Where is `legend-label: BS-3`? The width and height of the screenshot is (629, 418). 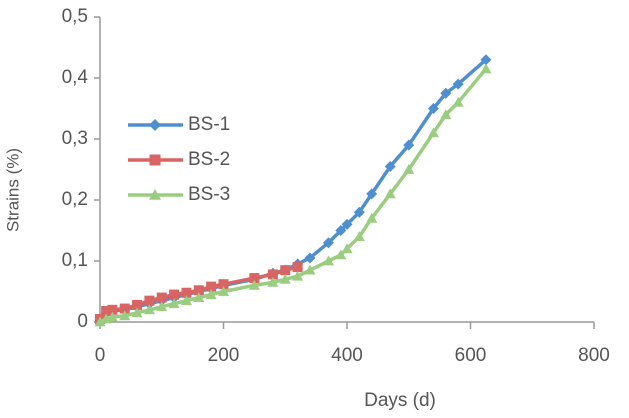
legend-label: BS-3 is located at coordinates (209, 194).